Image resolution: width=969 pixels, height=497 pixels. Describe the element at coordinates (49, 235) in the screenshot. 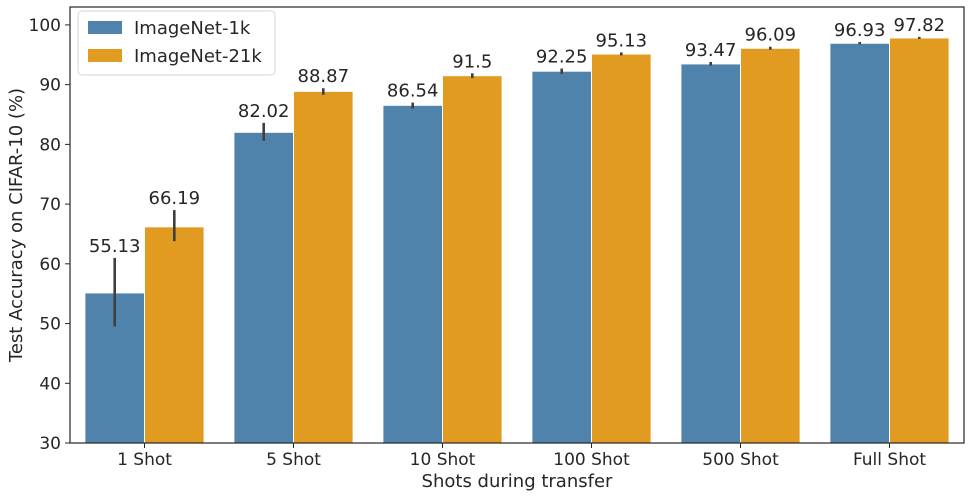

I see `y-axis-ticks: 30 40 50 60 70 80 90 100` at that location.